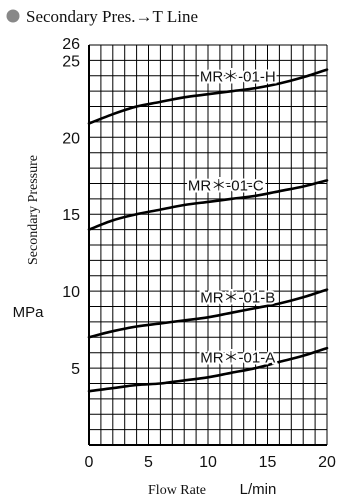  What do you see at coordinates (71, 138) in the screenshot?
I see `y-tick-label: 20` at bounding box center [71, 138].